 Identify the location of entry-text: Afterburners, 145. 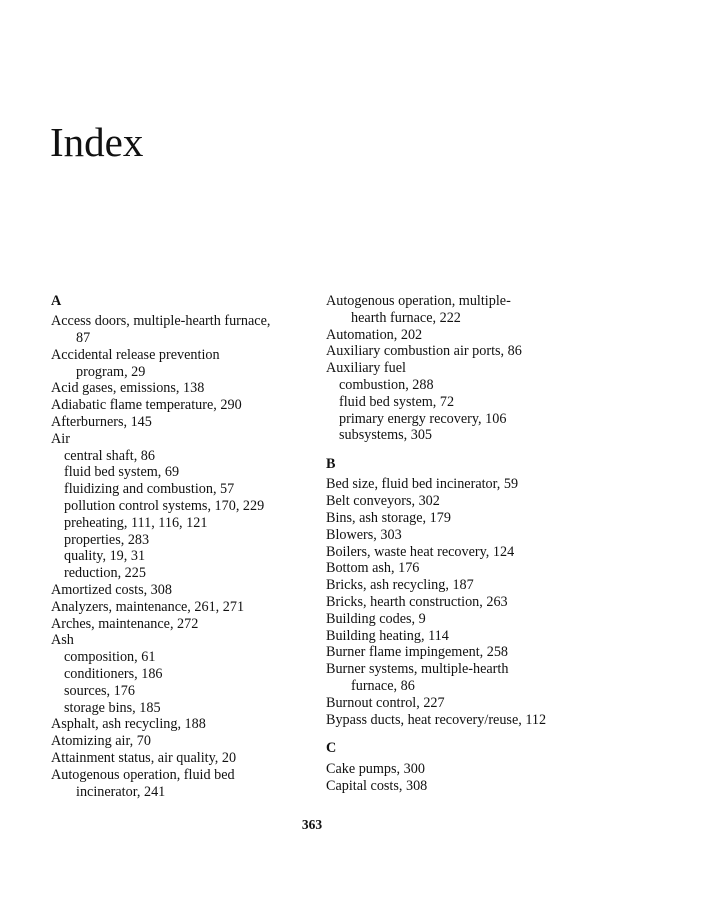
(101, 422).